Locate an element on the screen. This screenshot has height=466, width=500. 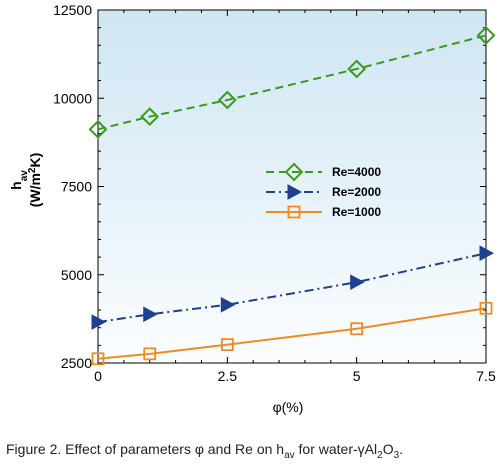
legend-label: Re=4000 is located at coordinates (356, 172).